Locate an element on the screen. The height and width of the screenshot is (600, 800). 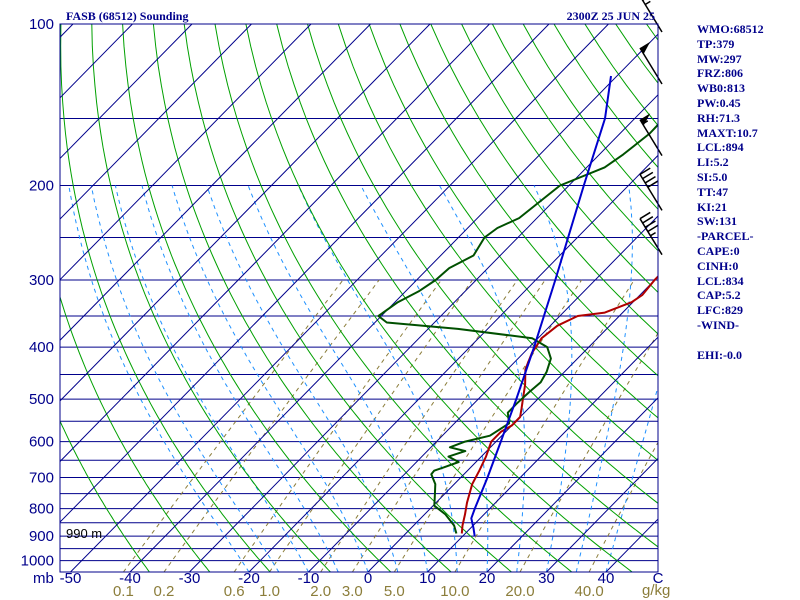
valid-time: 2300Z 25 JUN 25 is located at coordinates (611, 16).